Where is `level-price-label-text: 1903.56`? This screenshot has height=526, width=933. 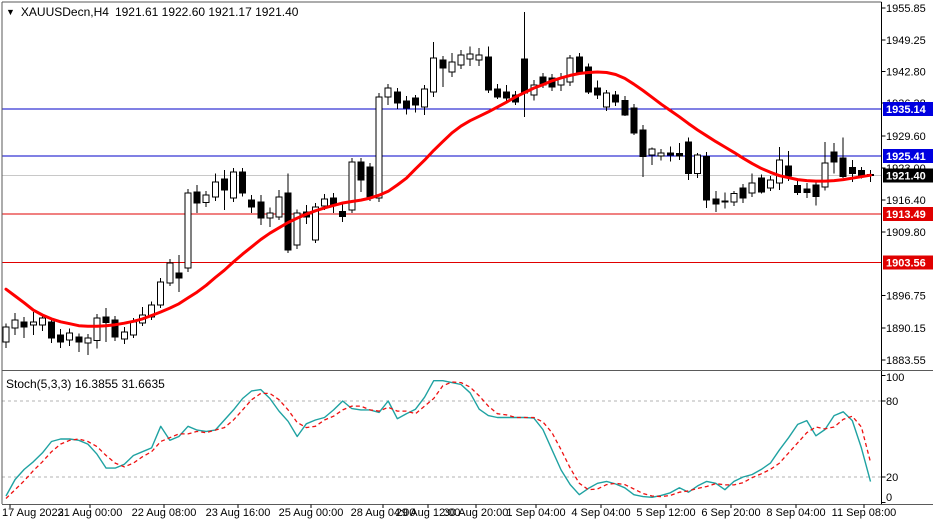 level-price-label-text: 1903.56 is located at coordinates (906, 264).